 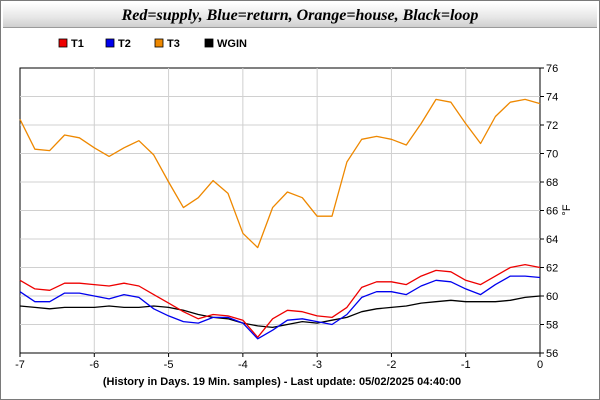 What do you see at coordinates (552, 269) in the screenshot?
I see `y-tick-label: 62` at bounding box center [552, 269].